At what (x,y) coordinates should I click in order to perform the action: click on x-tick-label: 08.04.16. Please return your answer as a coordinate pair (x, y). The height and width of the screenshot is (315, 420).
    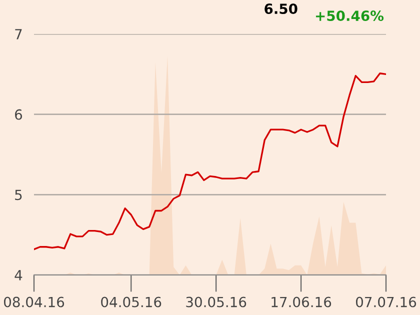
    Looking at the image, I should click on (34, 302).